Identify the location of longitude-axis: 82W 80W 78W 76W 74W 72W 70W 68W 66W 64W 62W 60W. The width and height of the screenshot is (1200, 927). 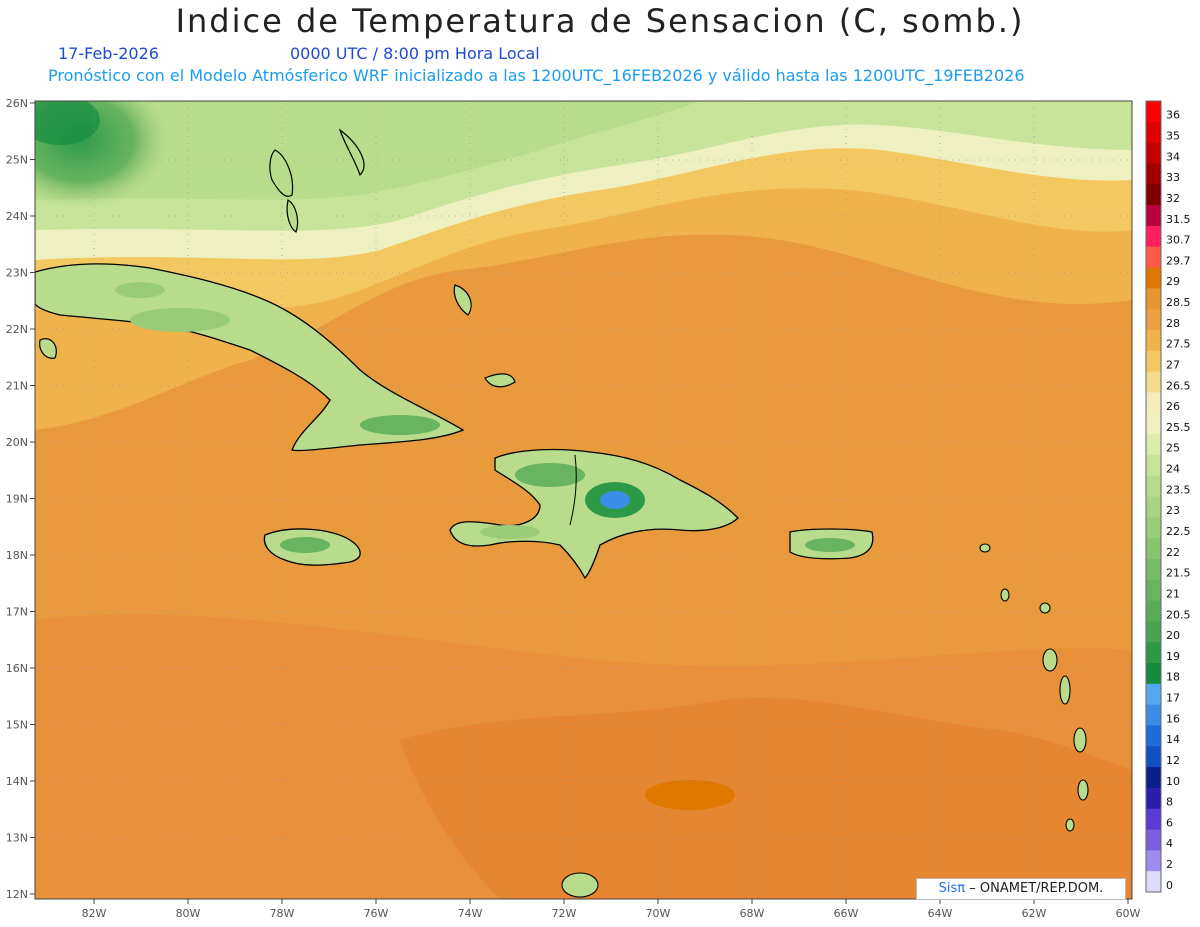
(611, 909).